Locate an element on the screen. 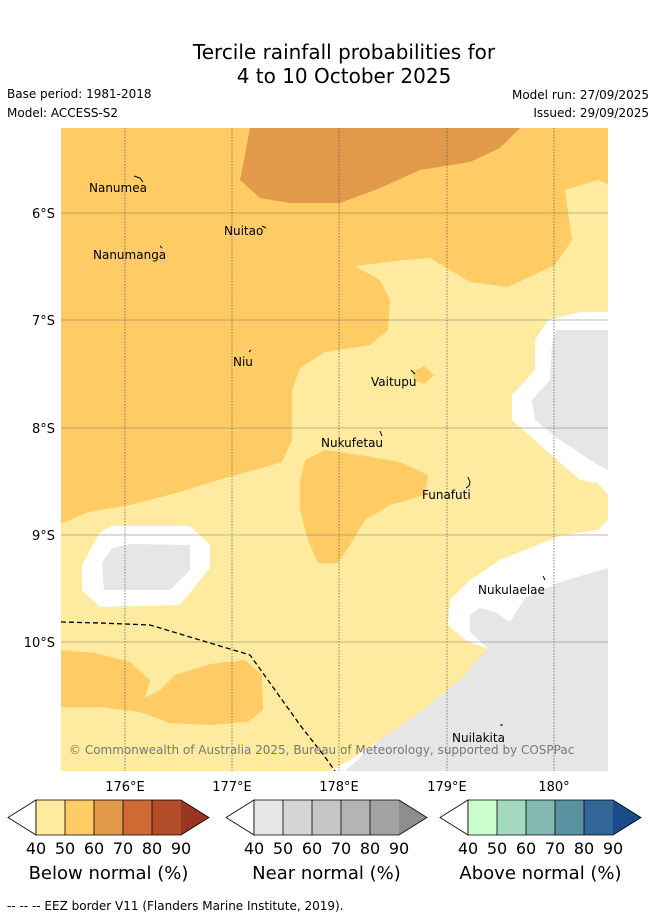  base-period-label: Base period: 1981-2018 is located at coordinates (79, 94).